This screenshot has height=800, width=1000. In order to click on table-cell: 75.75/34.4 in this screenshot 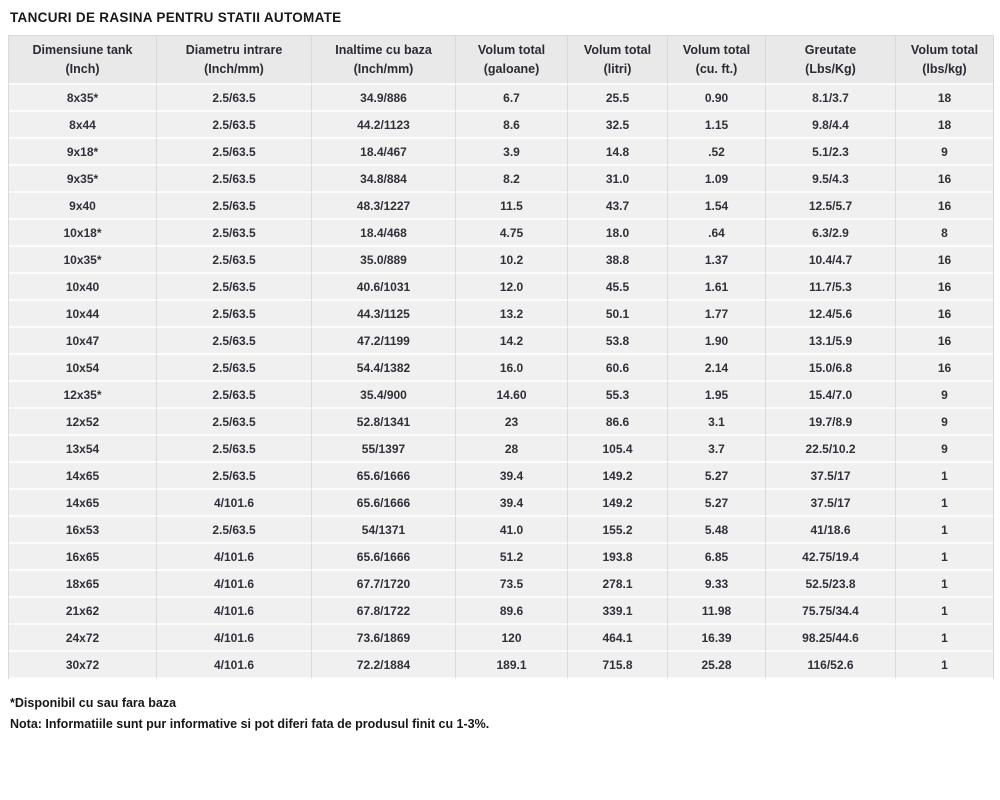, I will do `click(831, 611)`.